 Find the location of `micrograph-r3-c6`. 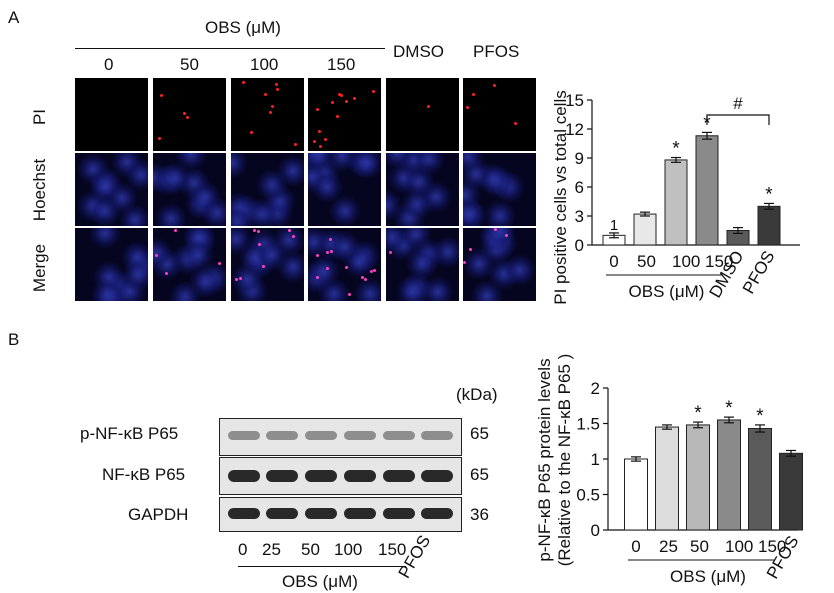

micrograph-r3-c6 is located at coordinates (499, 264).